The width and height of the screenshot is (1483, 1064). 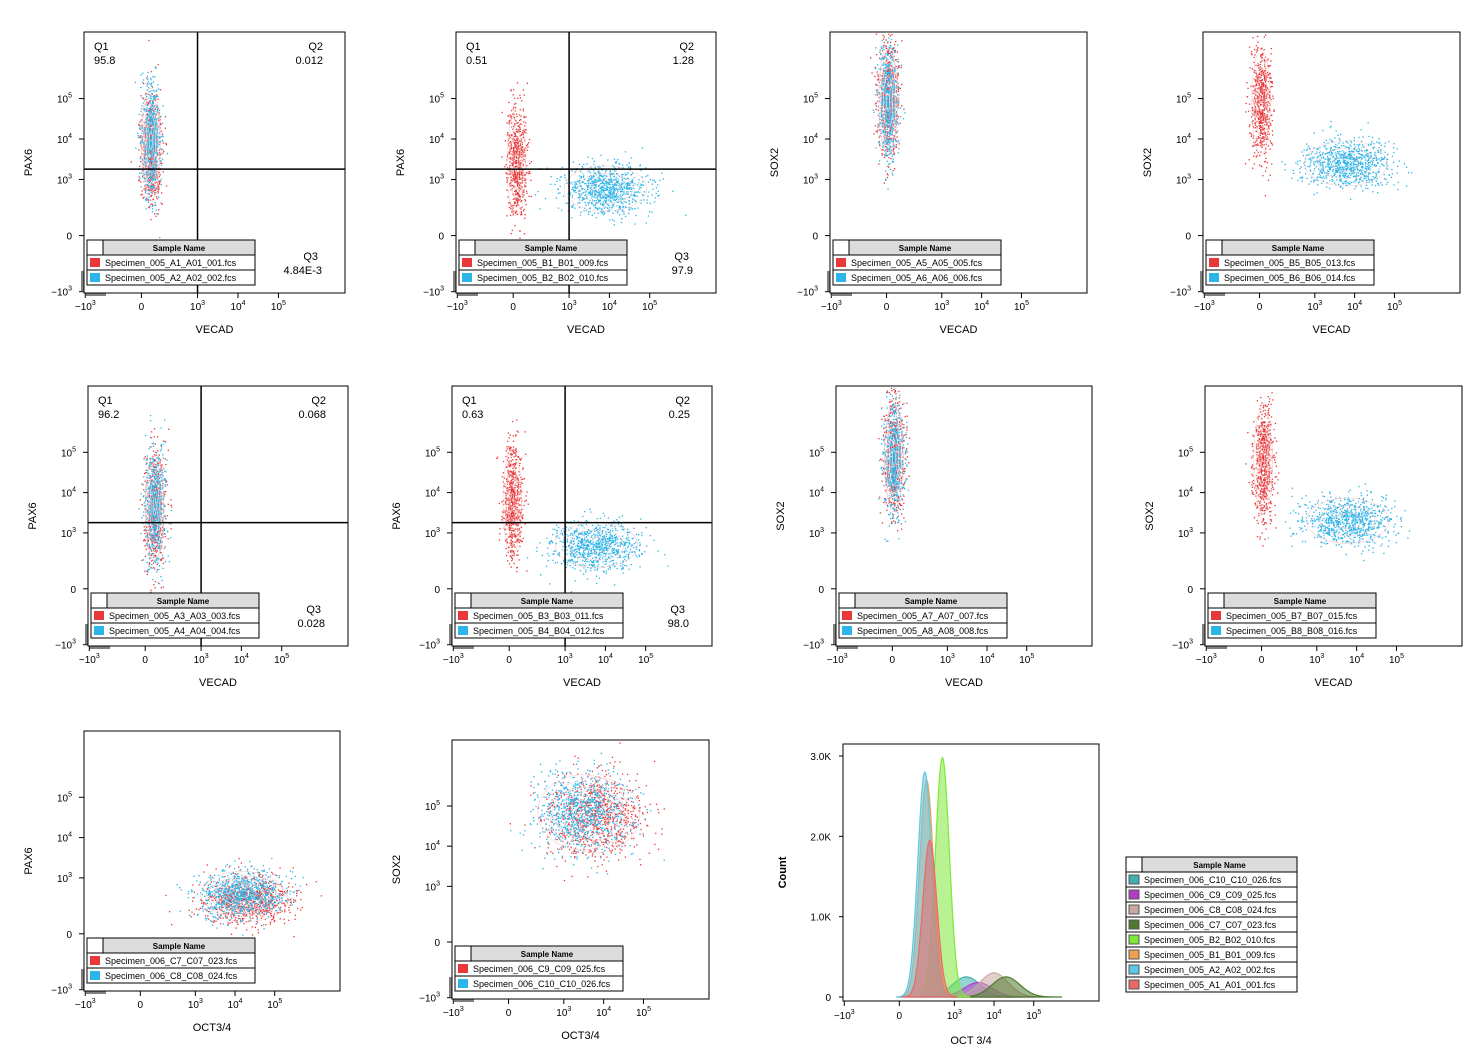 What do you see at coordinates (1260, 307) in the screenshot?
I see `x-tick-label: 0` at bounding box center [1260, 307].